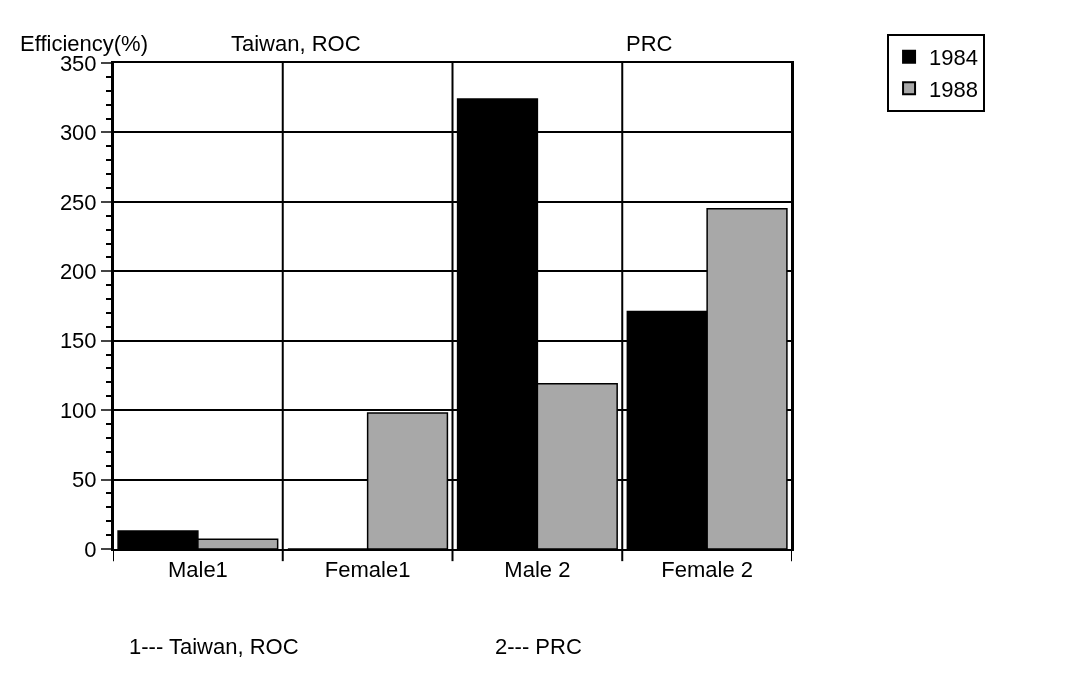 The width and height of the screenshot is (1070, 690). I want to click on y-tick-label: 200, so click(78, 271).